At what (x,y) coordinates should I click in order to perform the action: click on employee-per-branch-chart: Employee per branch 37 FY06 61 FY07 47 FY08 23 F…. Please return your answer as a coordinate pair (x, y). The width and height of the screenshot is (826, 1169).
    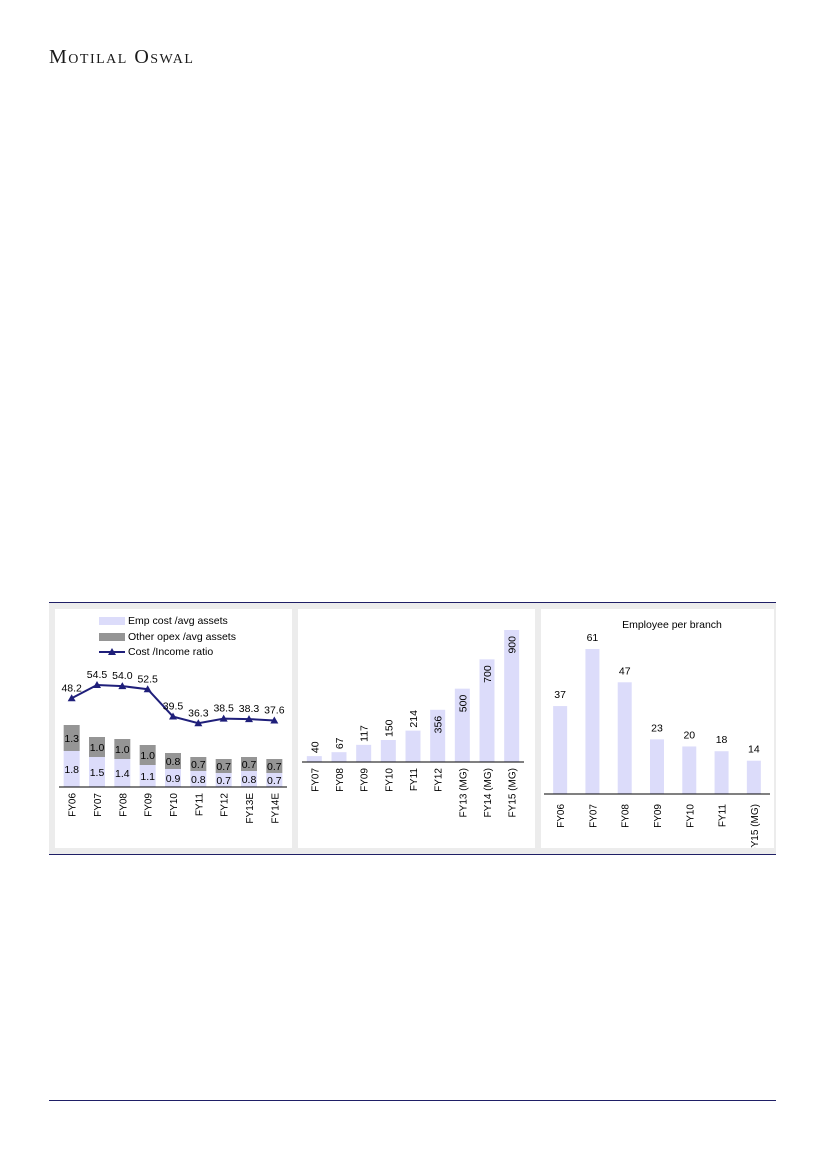
    Looking at the image, I should click on (657, 736).